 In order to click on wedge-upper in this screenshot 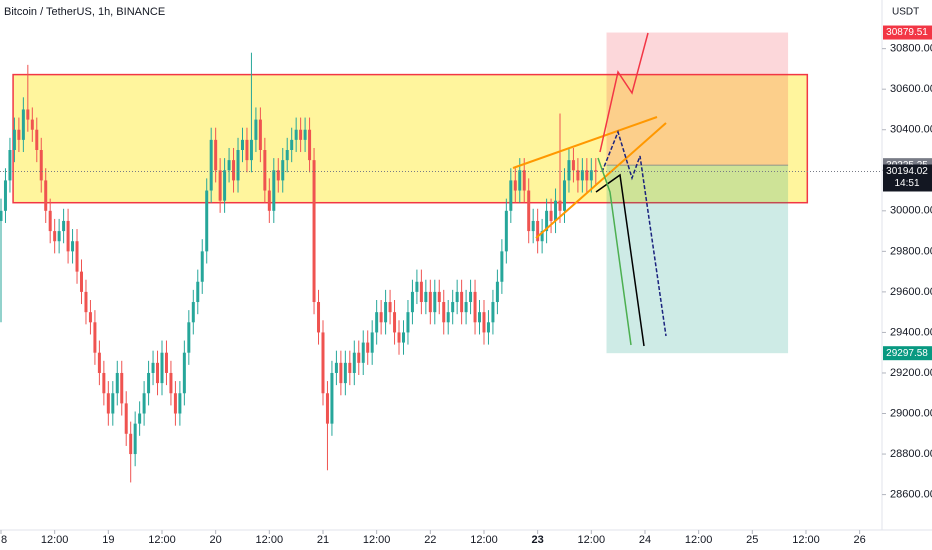, I will do `click(585, 142)`.